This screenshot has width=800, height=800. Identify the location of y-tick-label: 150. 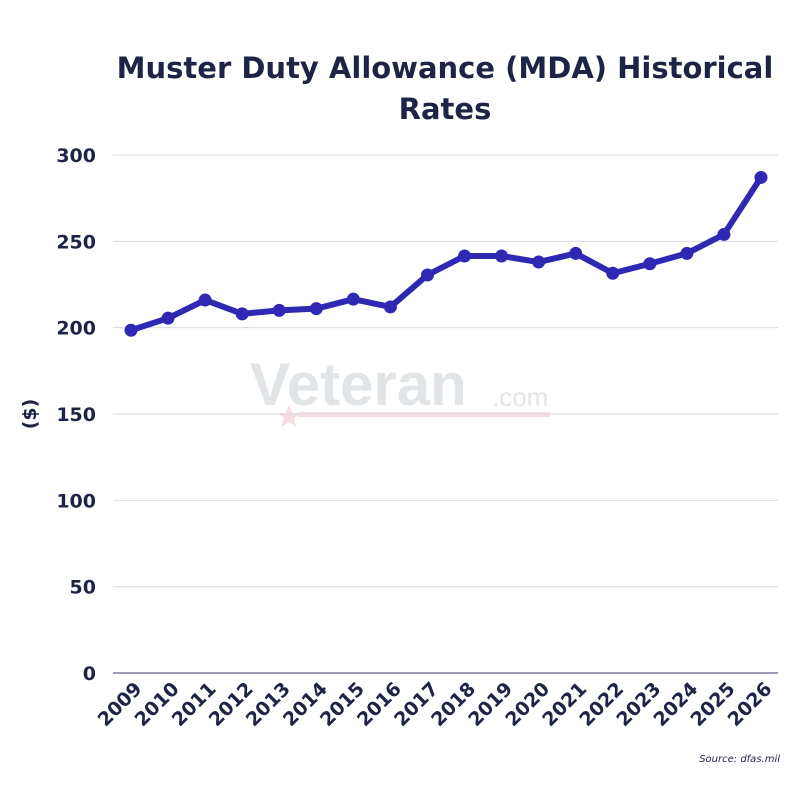
(76, 415).